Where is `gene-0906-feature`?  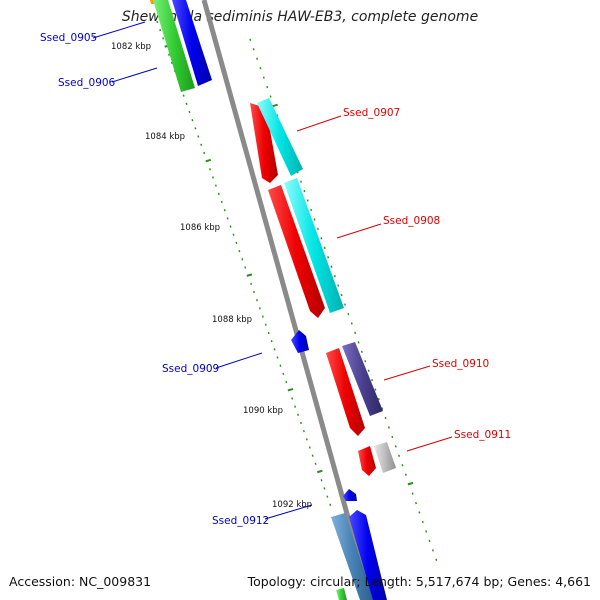 gene-0906-feature is located at coordinates (192, 43).